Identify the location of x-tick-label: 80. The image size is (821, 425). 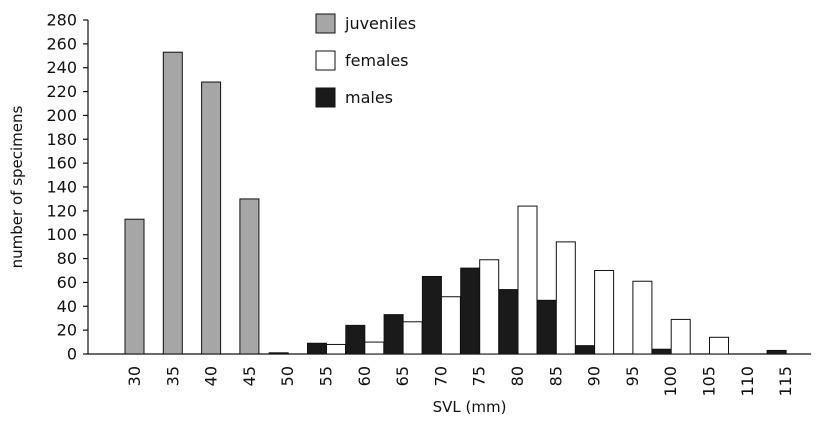
(517, 376).